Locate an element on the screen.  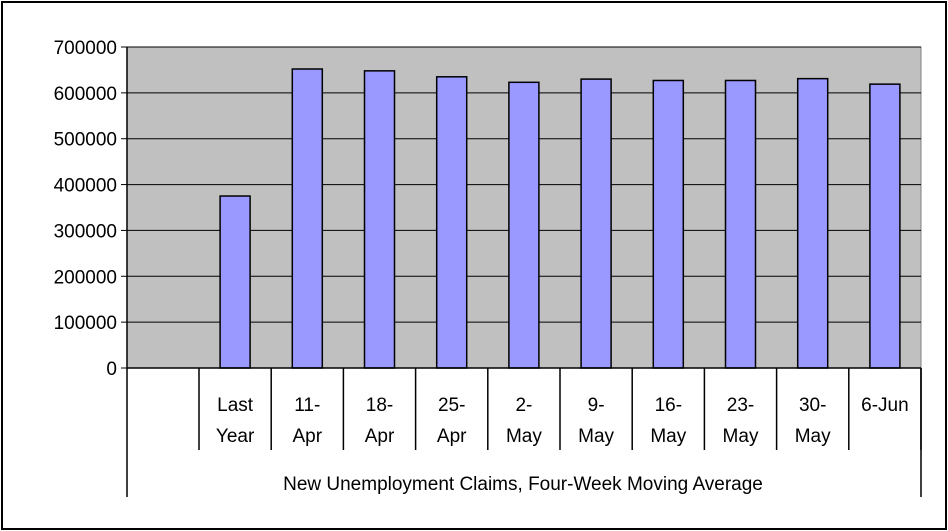
x-tick-label: 30- is located at coordinates (812, 405).